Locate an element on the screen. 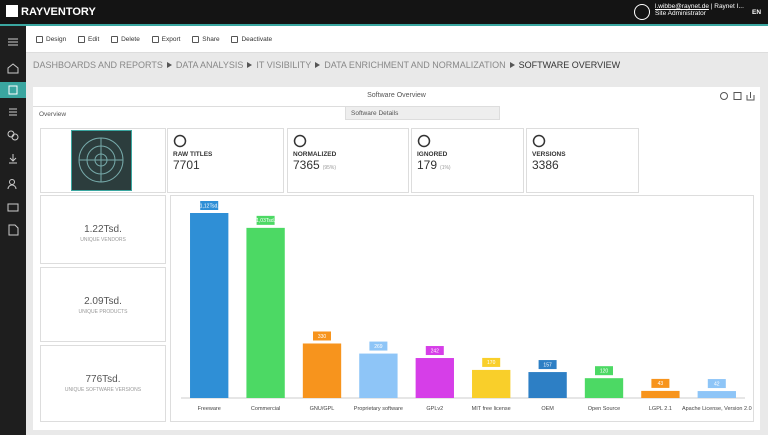  user-role: Site Administrator is located at coordinates (680, 13).